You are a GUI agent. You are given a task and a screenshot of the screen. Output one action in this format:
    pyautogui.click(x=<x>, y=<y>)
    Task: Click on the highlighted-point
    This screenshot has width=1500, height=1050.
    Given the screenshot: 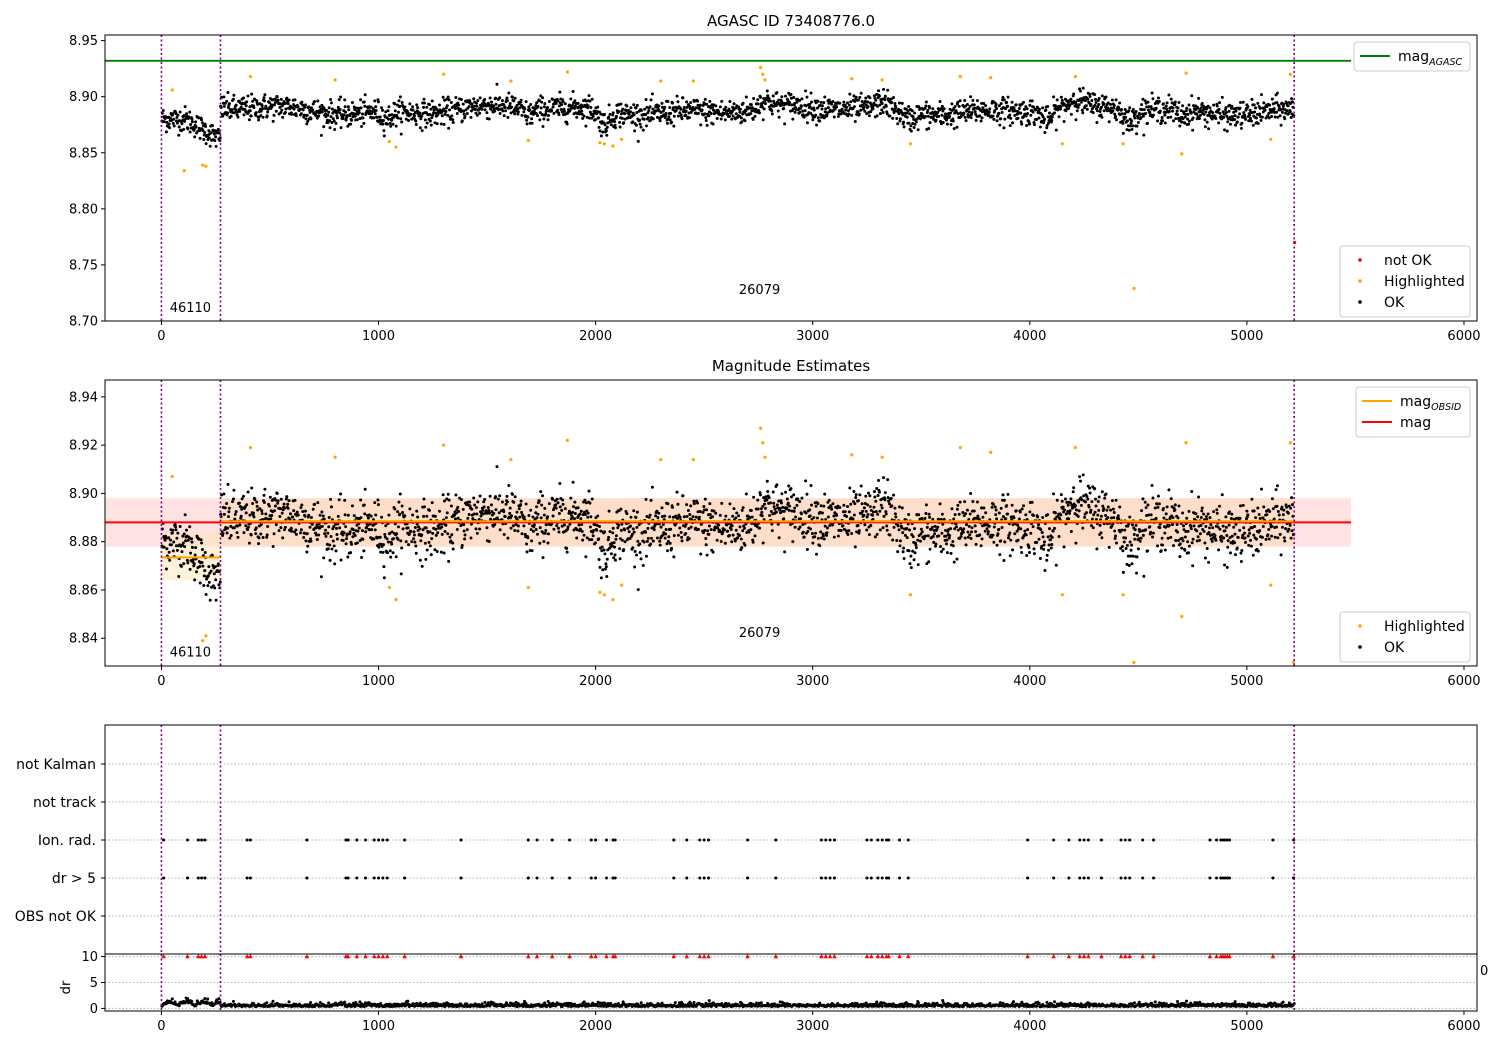 What is the action you would take?
    pyautogui.click(x=335, y=80)
    